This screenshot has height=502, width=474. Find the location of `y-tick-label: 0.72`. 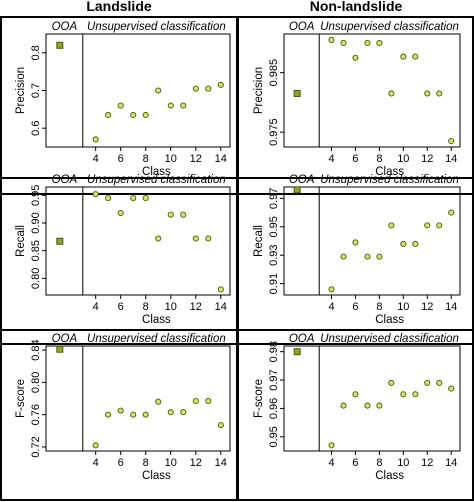

y-tick-label: 0.72 is located at coordinates (36, 446).